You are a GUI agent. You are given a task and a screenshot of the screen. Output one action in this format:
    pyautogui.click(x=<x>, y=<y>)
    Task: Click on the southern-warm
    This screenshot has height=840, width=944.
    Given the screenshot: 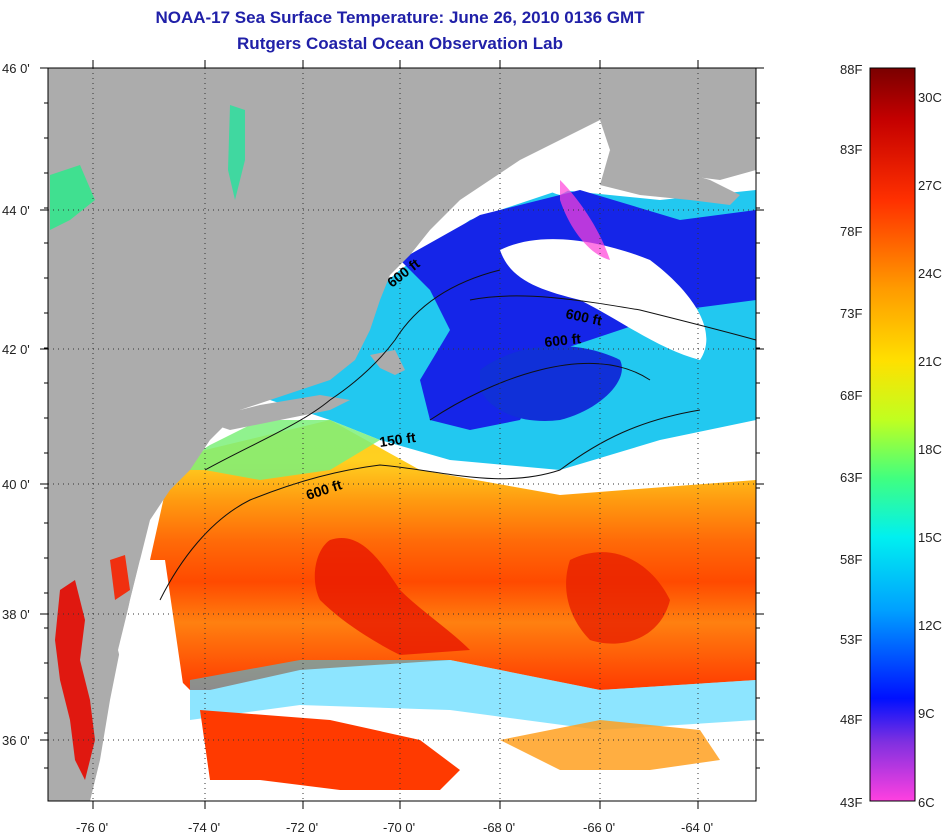 What is the action you would take?
    pyautogui.click(x=330, y=750)
    